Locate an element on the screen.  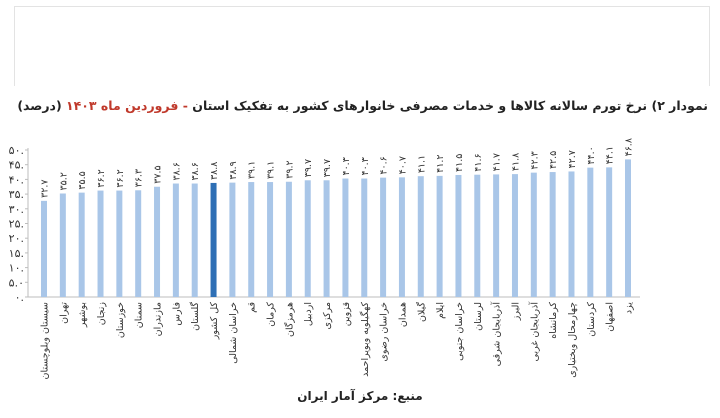
category-label: مرکزی is located at coordinates (327, 316).